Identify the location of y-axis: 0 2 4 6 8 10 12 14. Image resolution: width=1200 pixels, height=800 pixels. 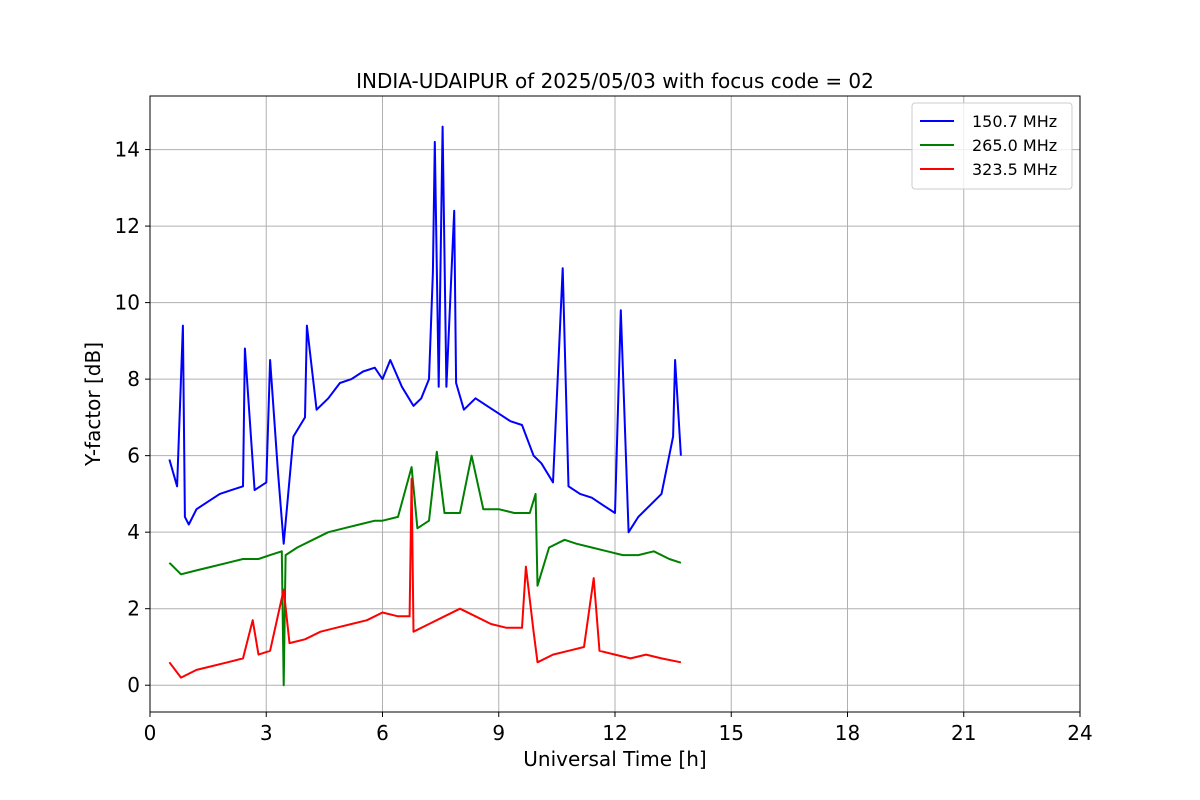
(132, 417).